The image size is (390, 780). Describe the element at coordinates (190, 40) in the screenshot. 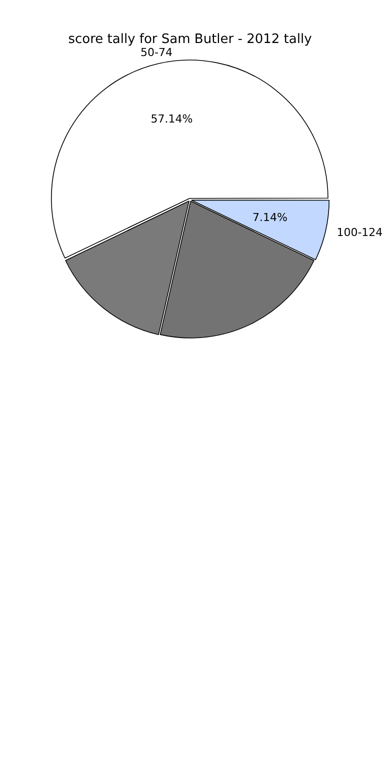

I see `chart-title: score tally for Sam Butler - 2012 tally` at that location.